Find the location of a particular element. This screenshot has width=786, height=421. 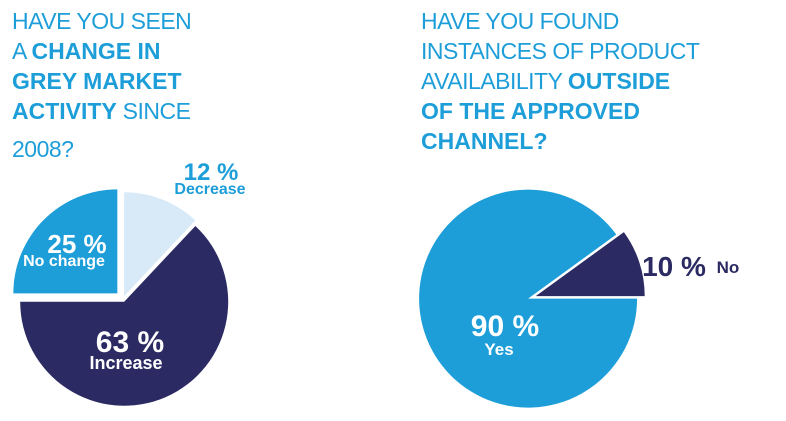

slice-label-yes-pct: 90 % is located at coordinates (505, 326).